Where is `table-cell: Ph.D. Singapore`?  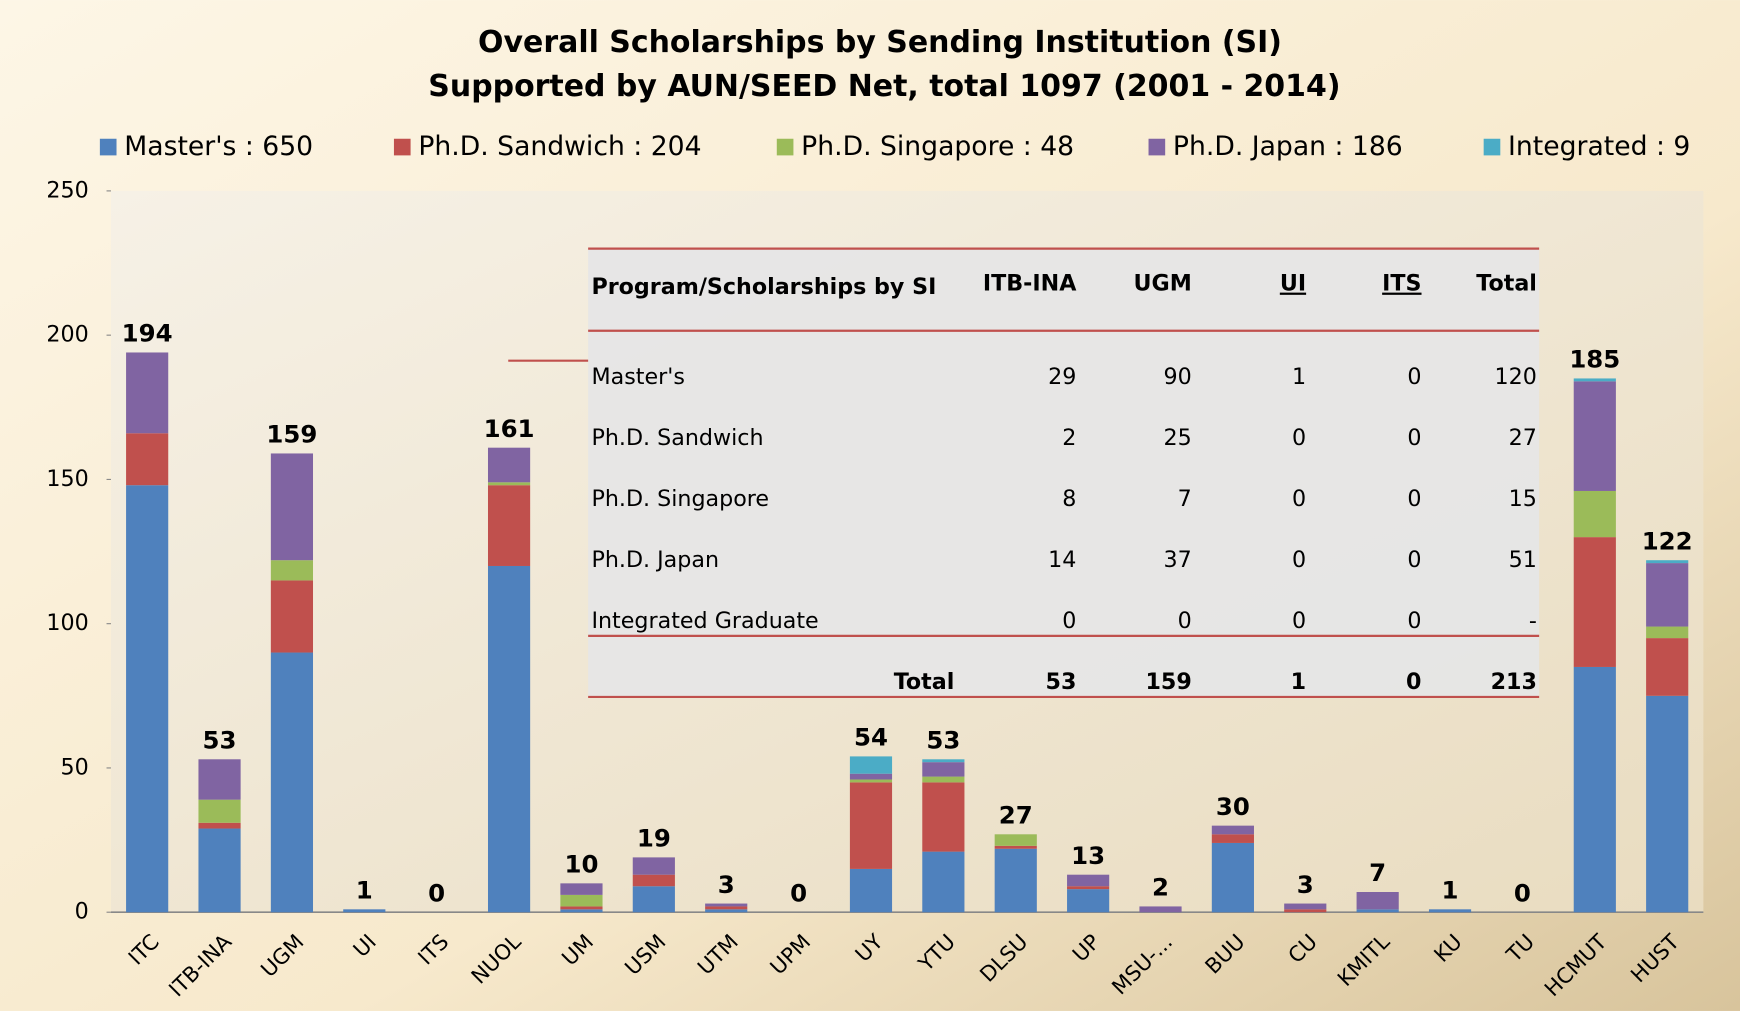 table-cell: Ph.D. Singapore is located at coordinates (680, 499).